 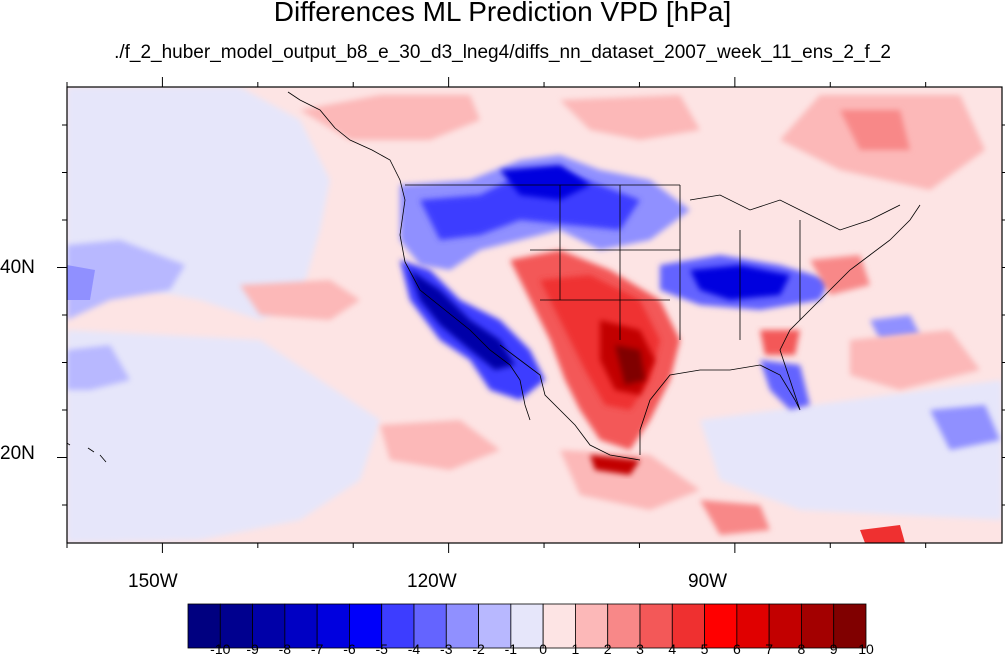 I want to click on colorbar-label: 3, so click(x=640, y=649).